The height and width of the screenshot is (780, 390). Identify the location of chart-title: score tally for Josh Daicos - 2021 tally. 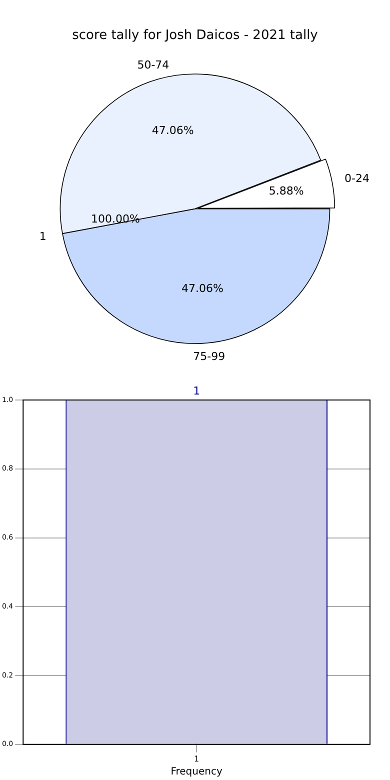
(195, 36).